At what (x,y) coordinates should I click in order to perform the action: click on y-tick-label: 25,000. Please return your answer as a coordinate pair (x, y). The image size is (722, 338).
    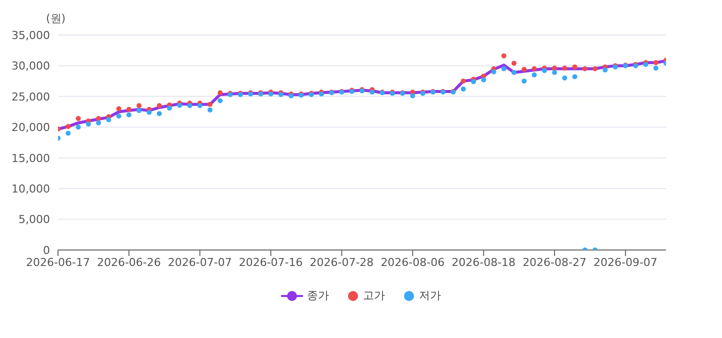
    Looking at the image, I should click on (31, 97).